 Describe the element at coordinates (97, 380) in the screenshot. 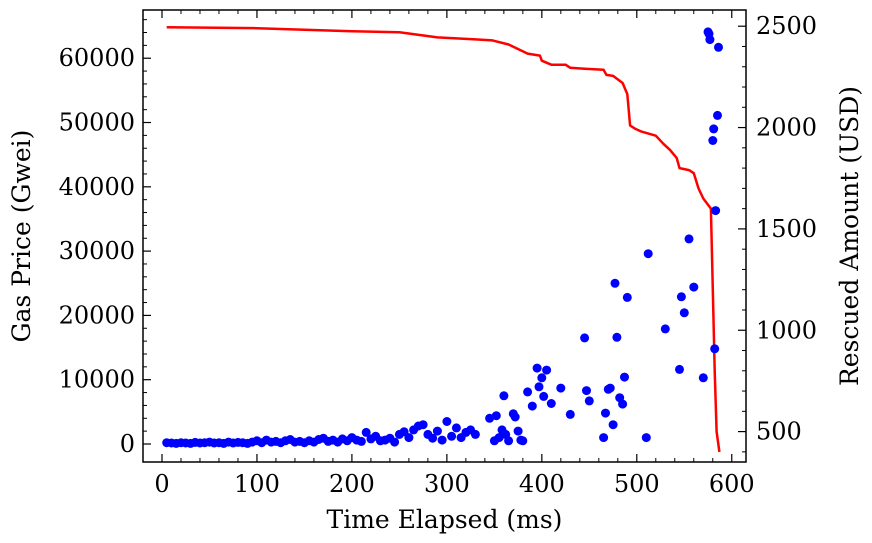

I see `y-left-tick-label: 10000` at that location.